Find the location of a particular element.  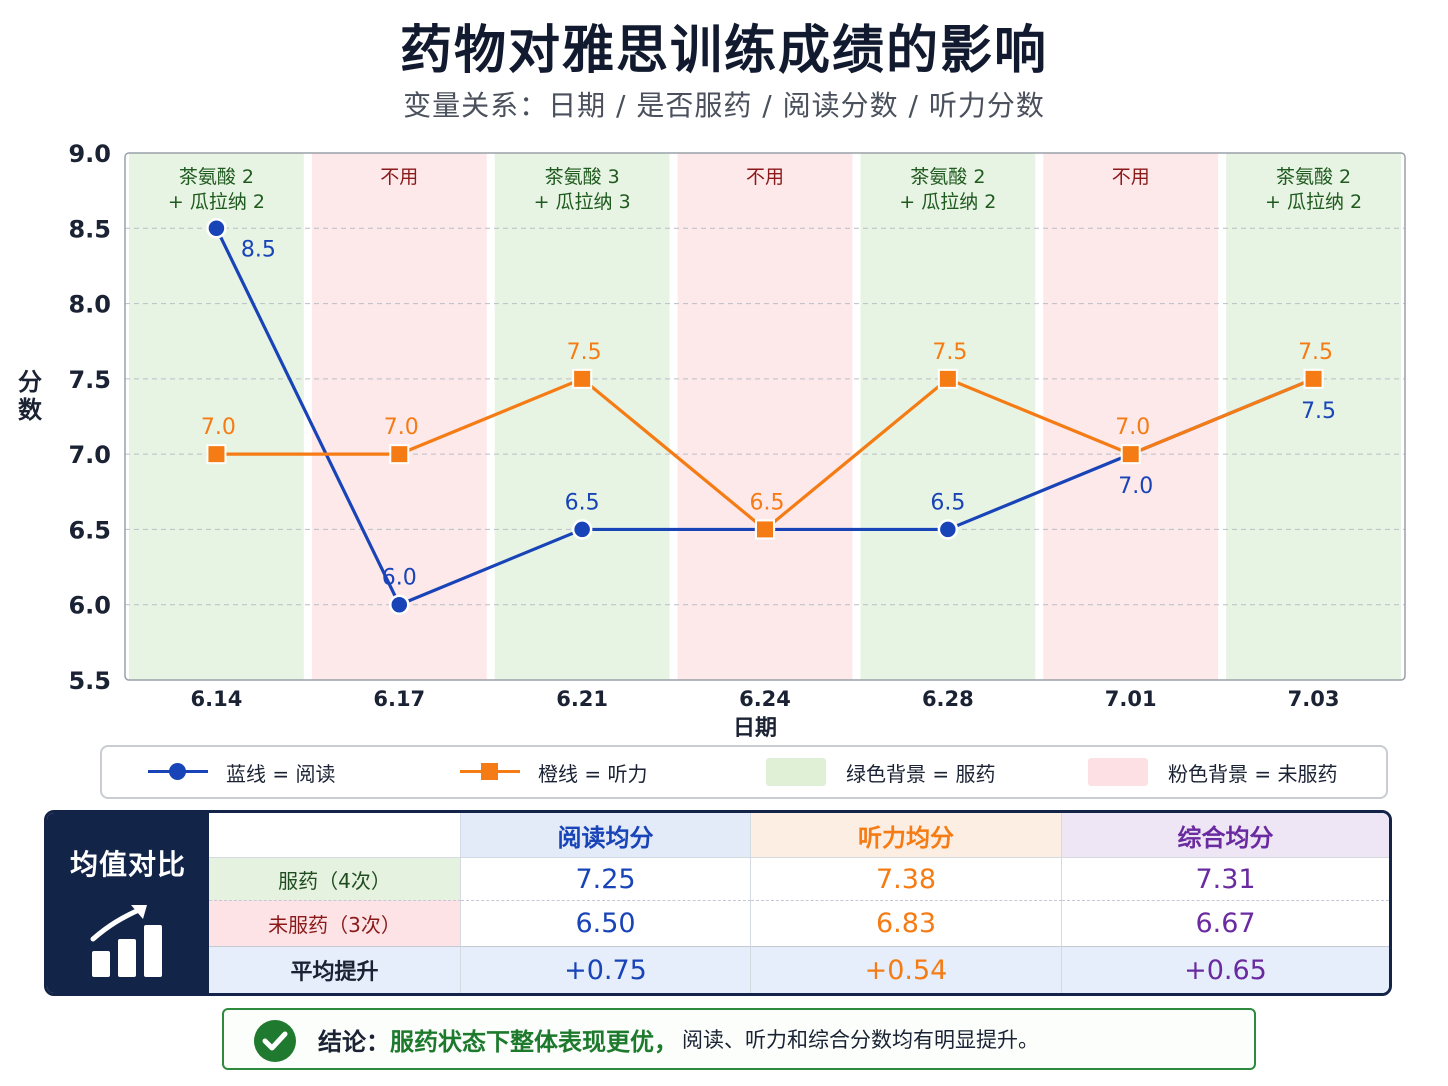

checkmark-icon is located at coordinates (275, 1041).